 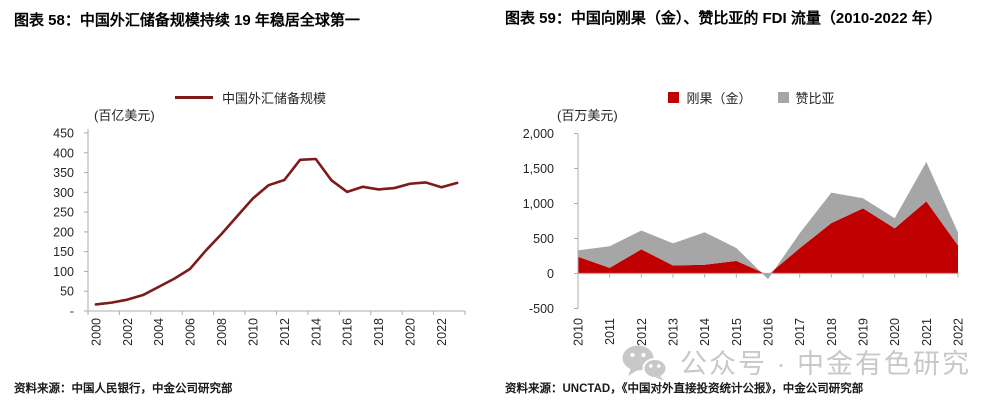 What do you see at coordinates (159, 332) in the screenshot?
I see `svg-text: 2004` at bounding box center [159, 332].